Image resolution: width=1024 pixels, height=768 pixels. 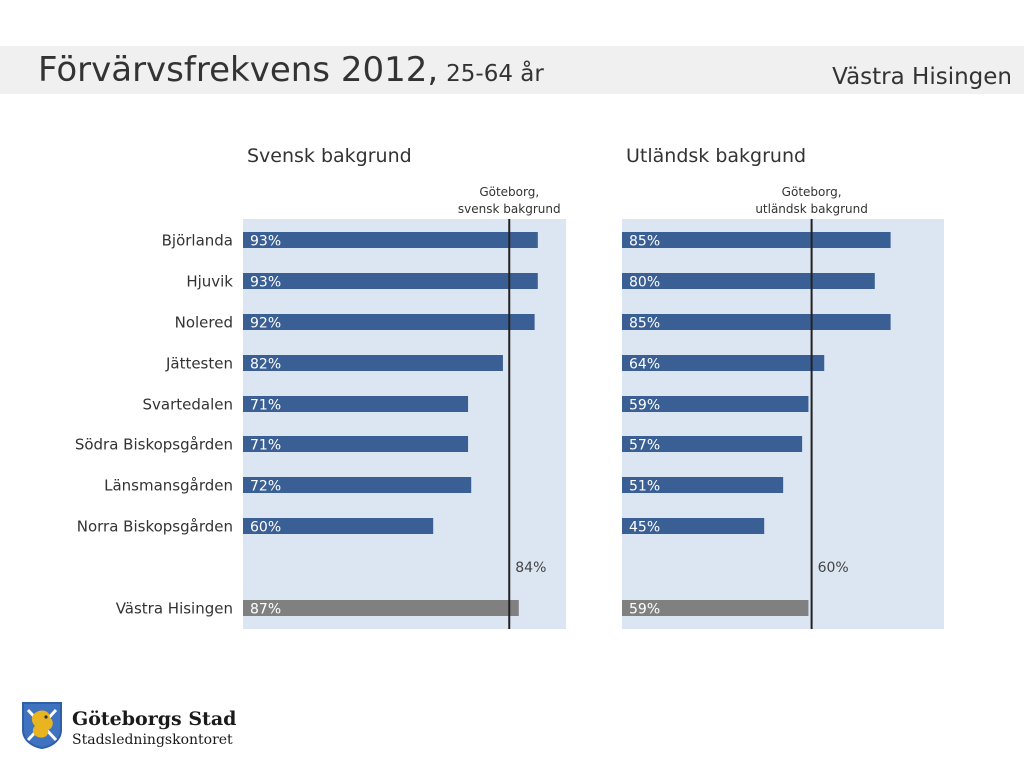 I want to click on bar-value-label: 72%, so click(x=265, y=487).